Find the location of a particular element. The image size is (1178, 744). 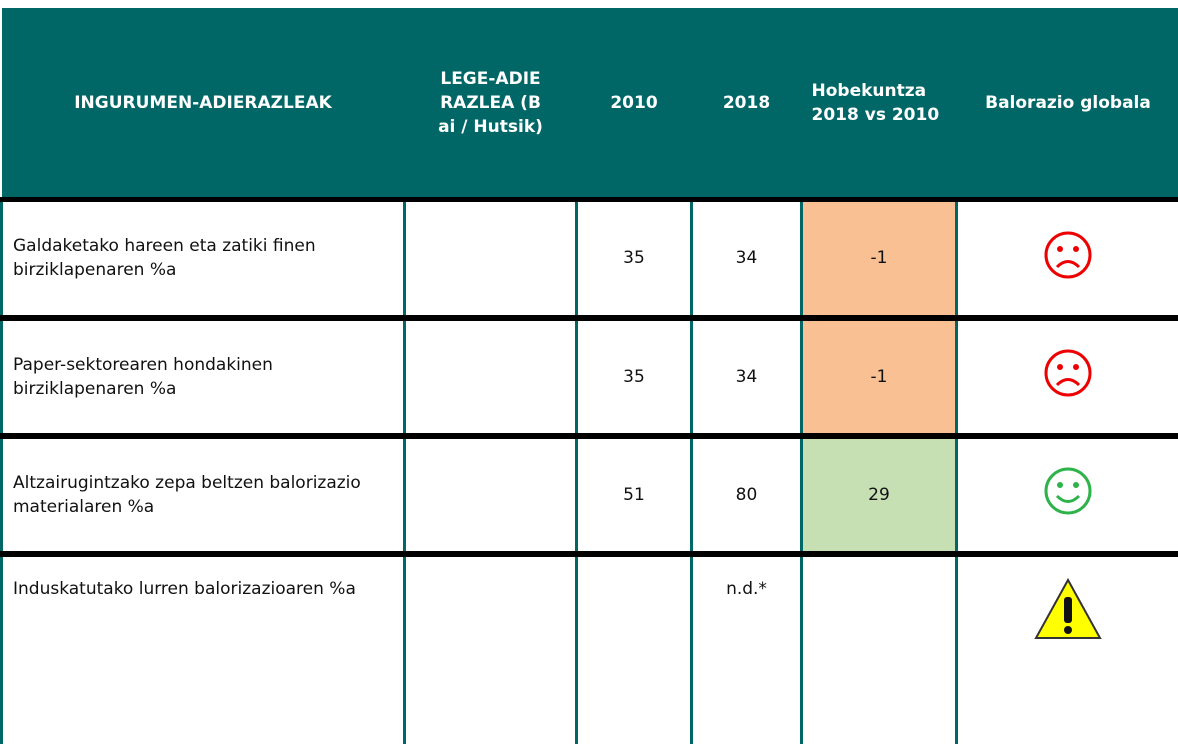

header-cell: 2010 is located at coordinates (634, 104).